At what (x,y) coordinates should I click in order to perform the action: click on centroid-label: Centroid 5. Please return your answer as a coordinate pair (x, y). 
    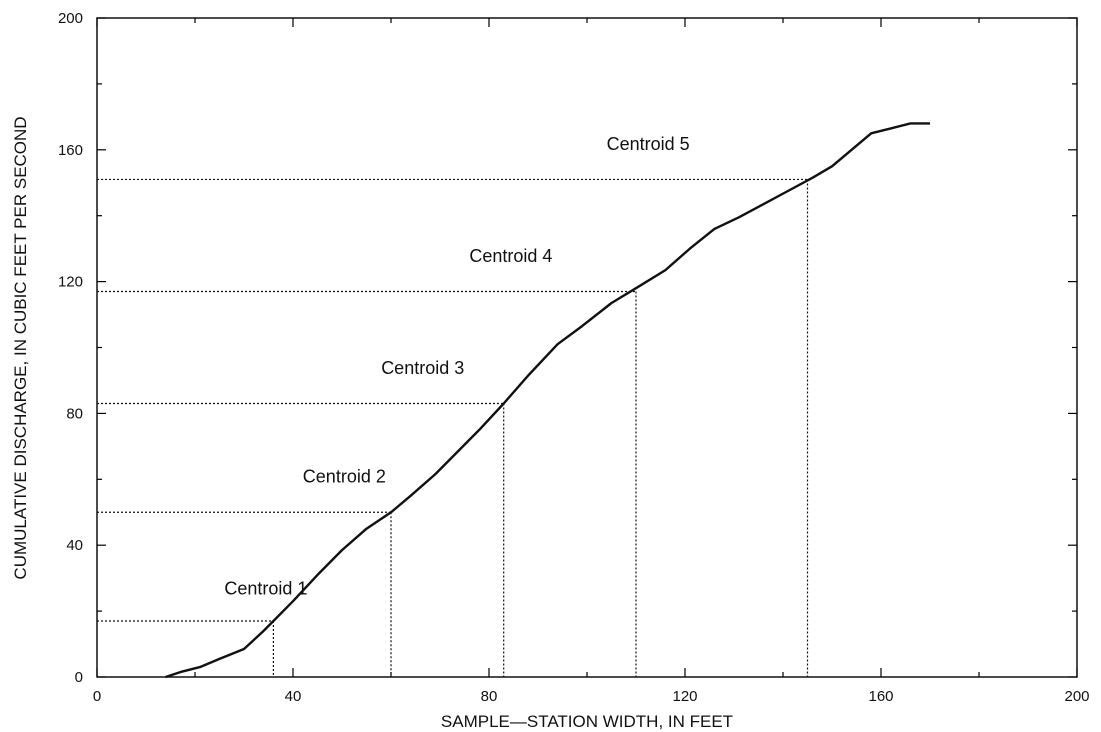
    Looking at the image, I should click on (648, 144).